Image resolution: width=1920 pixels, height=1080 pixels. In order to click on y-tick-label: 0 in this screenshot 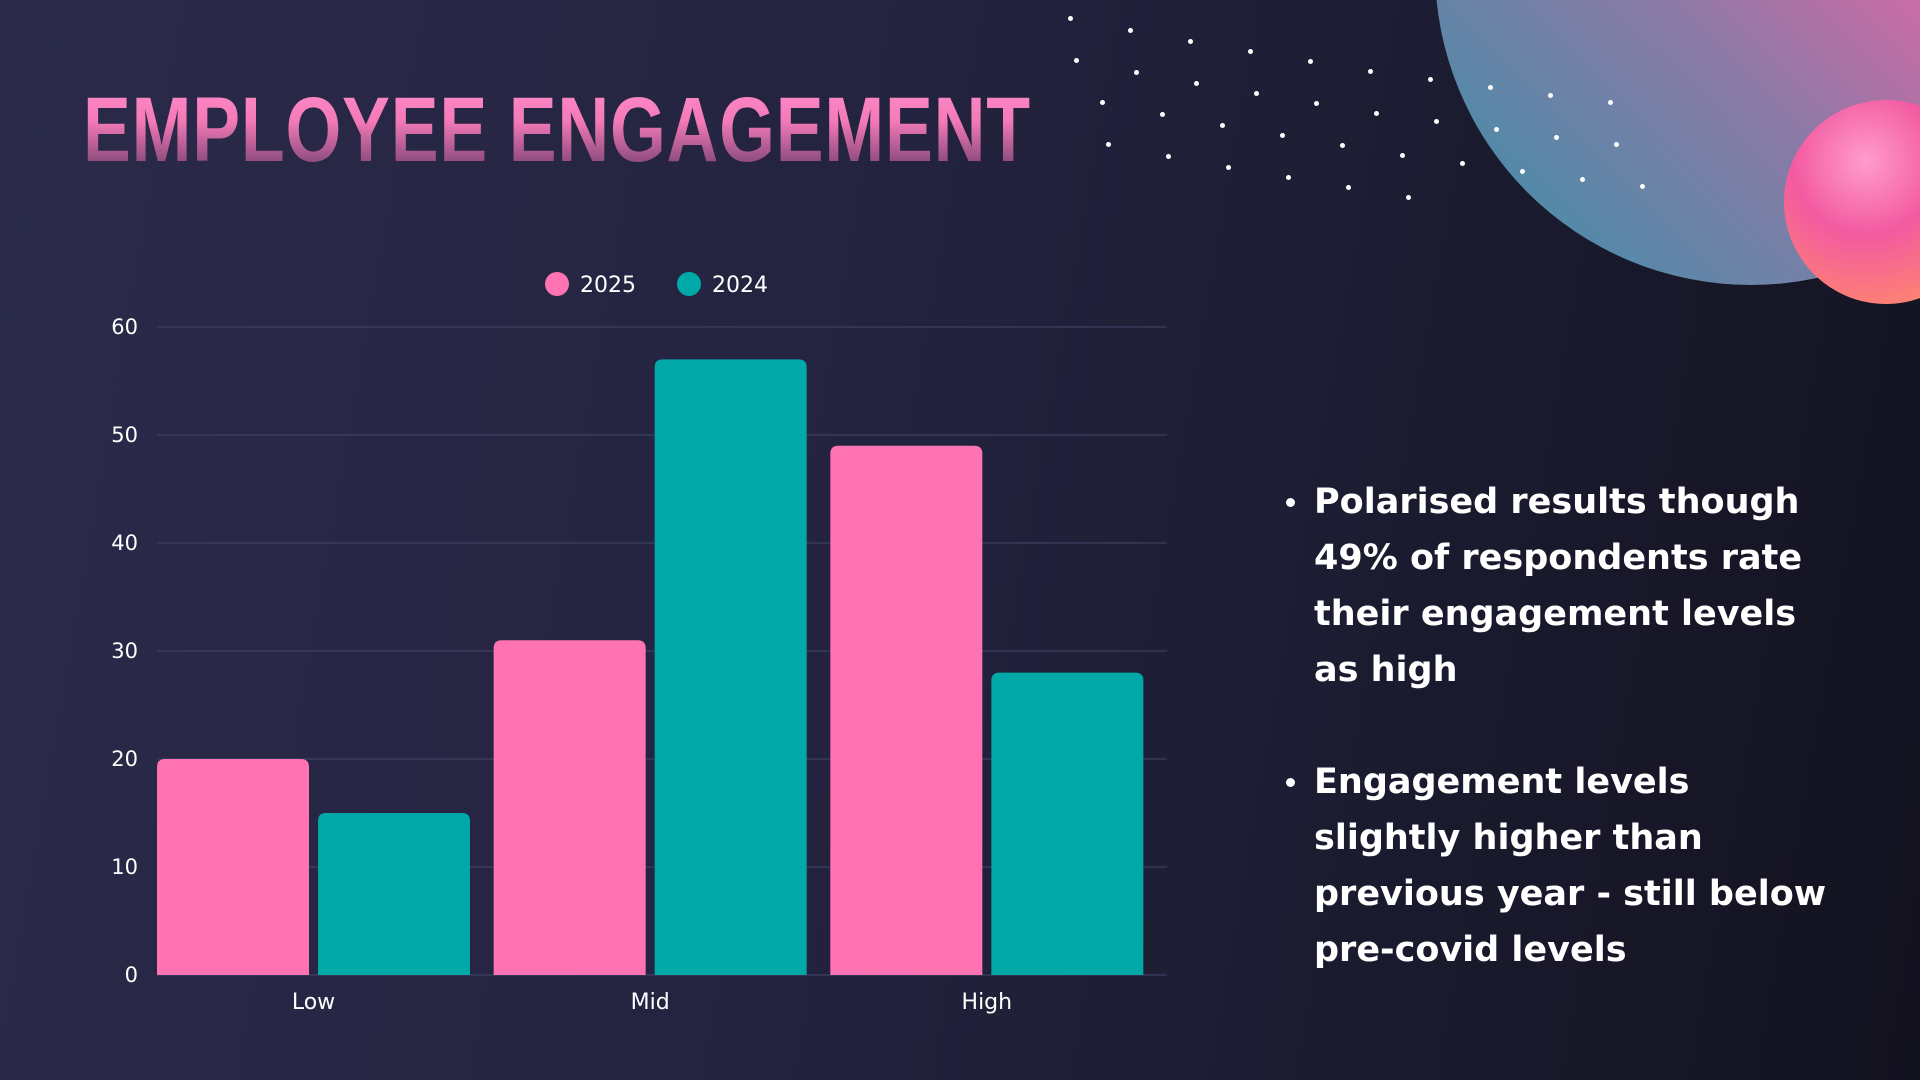, I will do `click(131, 975)`.